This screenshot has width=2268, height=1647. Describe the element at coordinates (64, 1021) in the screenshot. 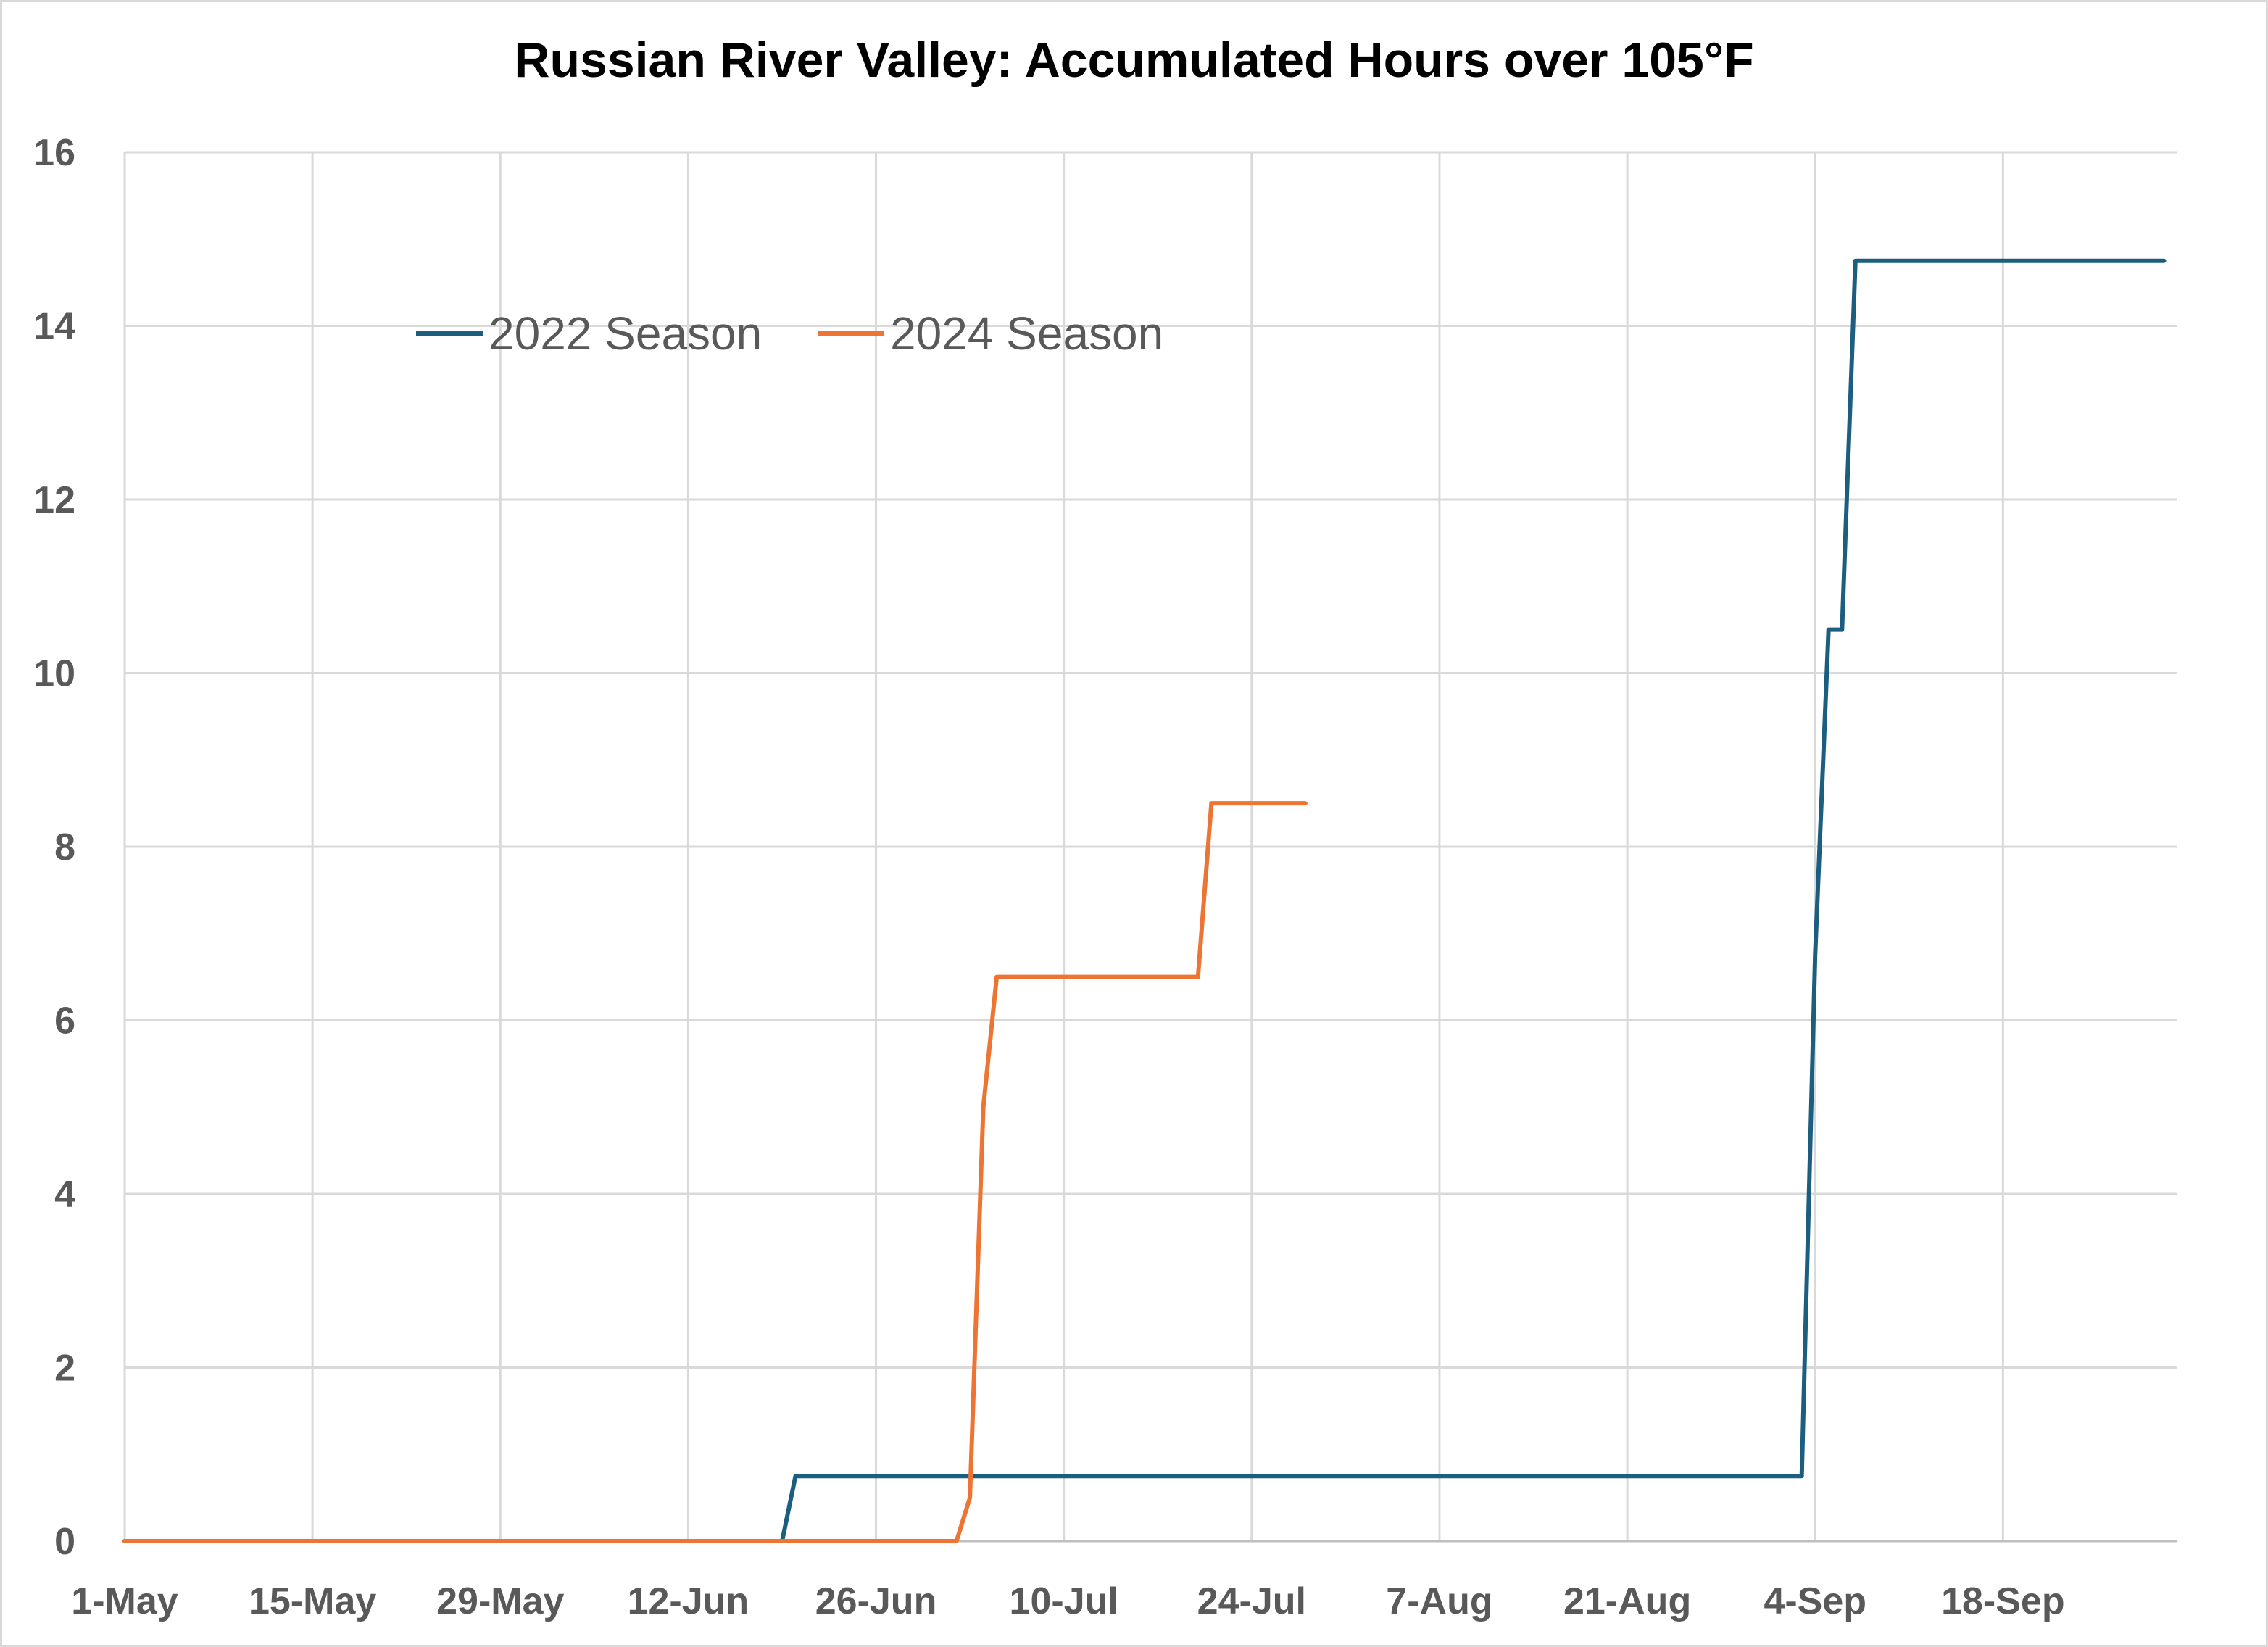

I see `y-tick-label: 6` at that location.